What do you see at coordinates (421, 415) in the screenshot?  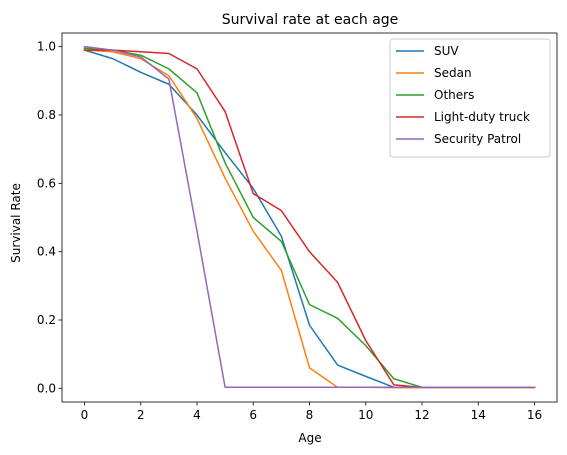 I see `x-tick-label: 12` at bounding box center [421, 415].